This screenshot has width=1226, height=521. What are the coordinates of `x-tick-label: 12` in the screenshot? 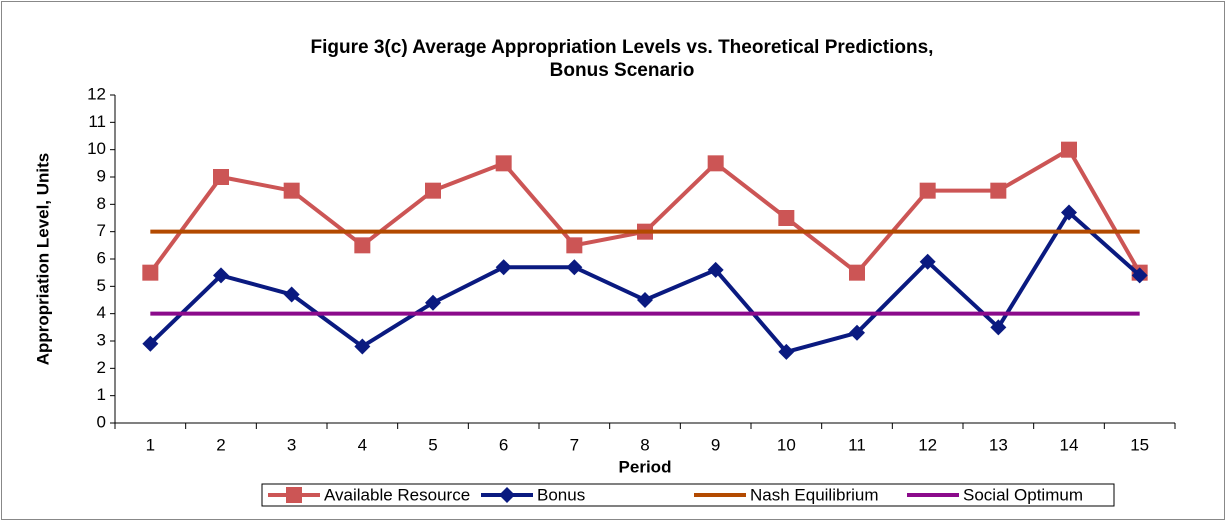 It's located at (927, 444).